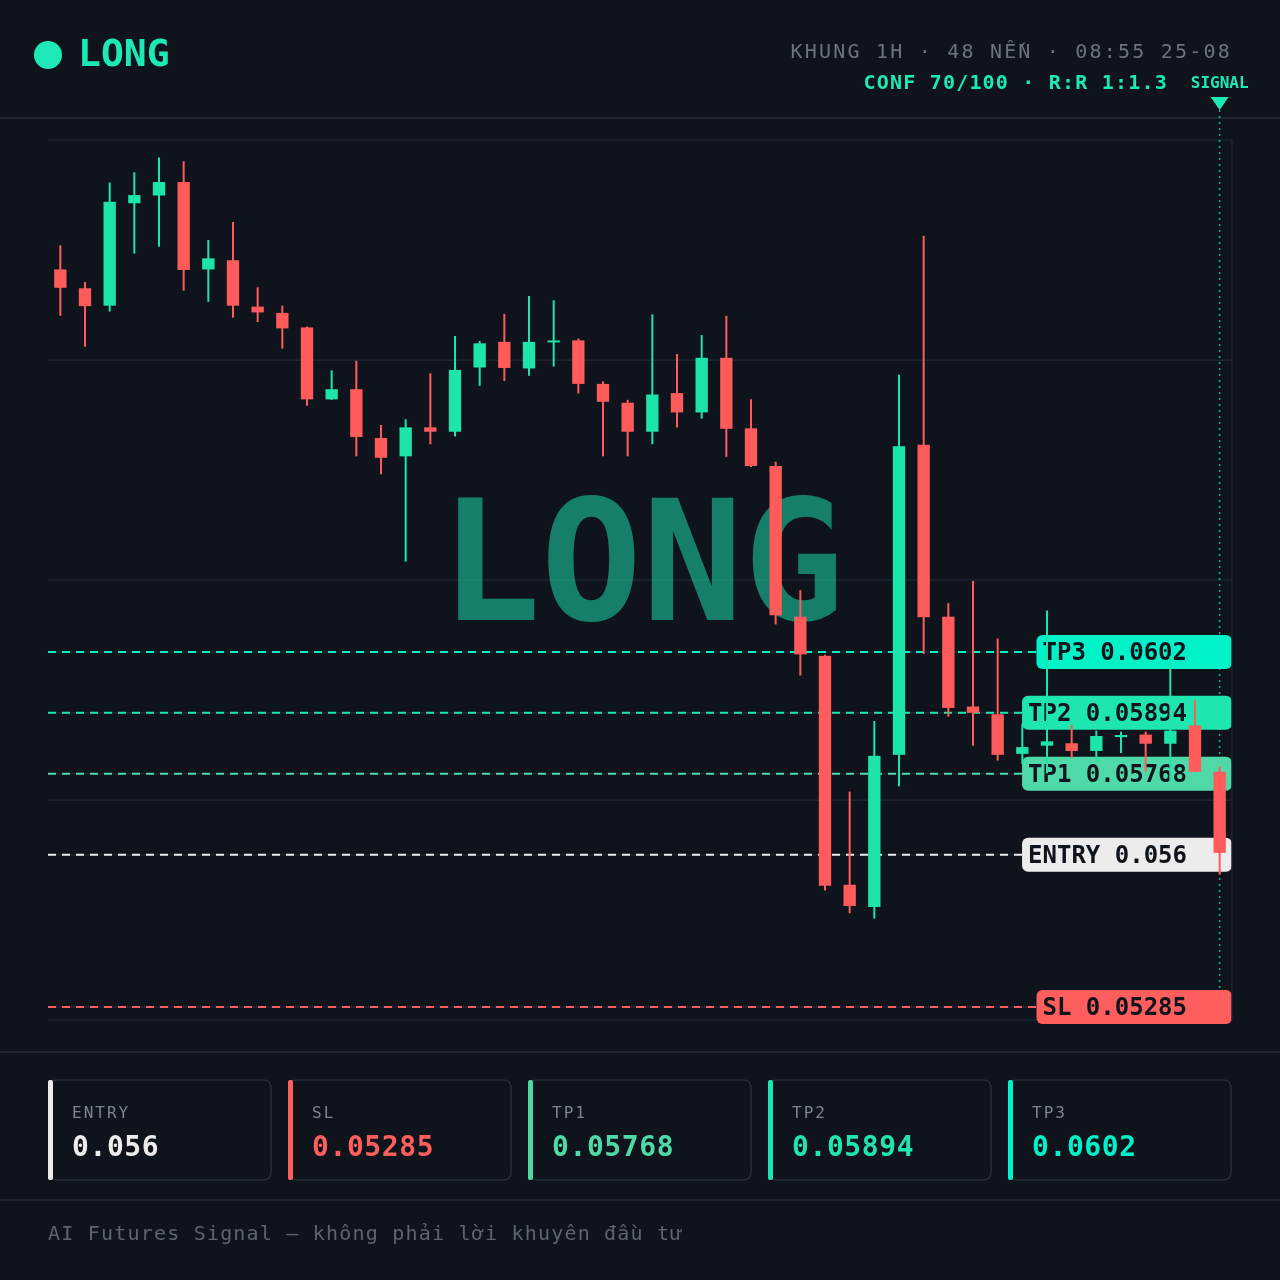  I want to click on y-tick-label: 0.05285, so click(1136, 1006).